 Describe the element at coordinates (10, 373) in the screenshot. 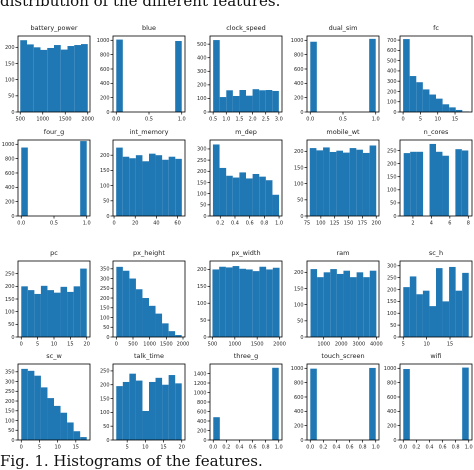

I see `y-tick-label: 350` at that location.